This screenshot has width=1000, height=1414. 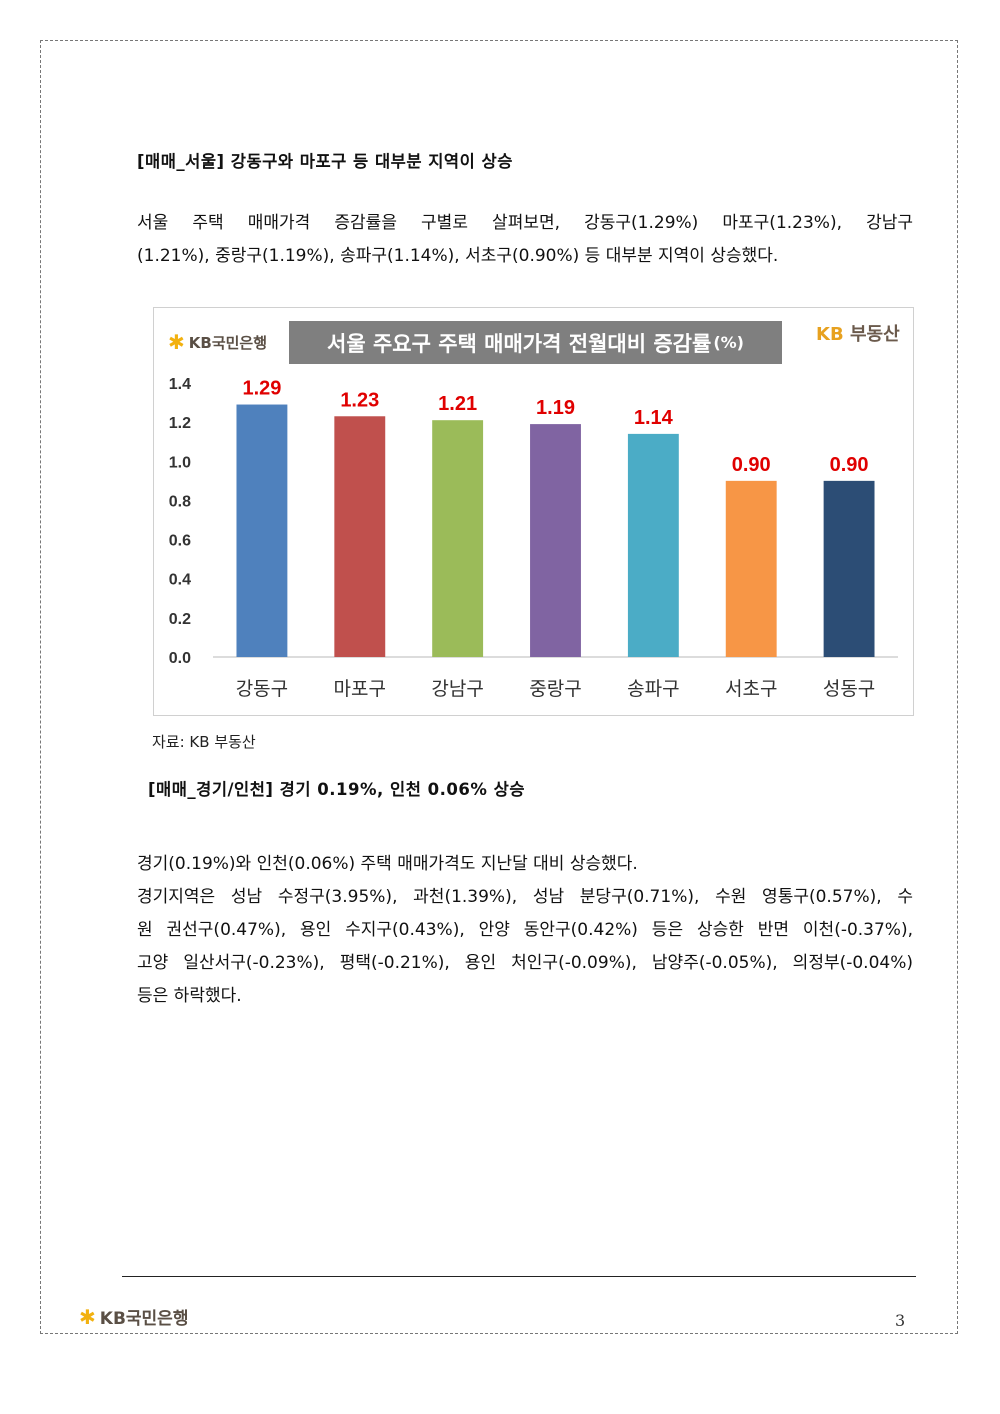 What do you see at coordinates (180, 658) in the screenshot?
I see `y-tick-label: 0.0` at bounding box center [180, 658].